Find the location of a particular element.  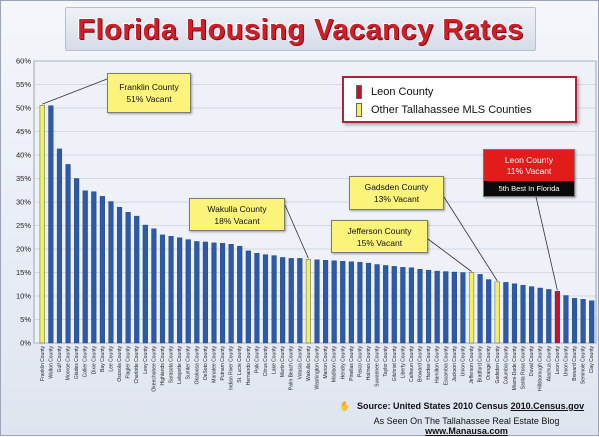

source-icon: ✋ is located at coordinates (345, 406).